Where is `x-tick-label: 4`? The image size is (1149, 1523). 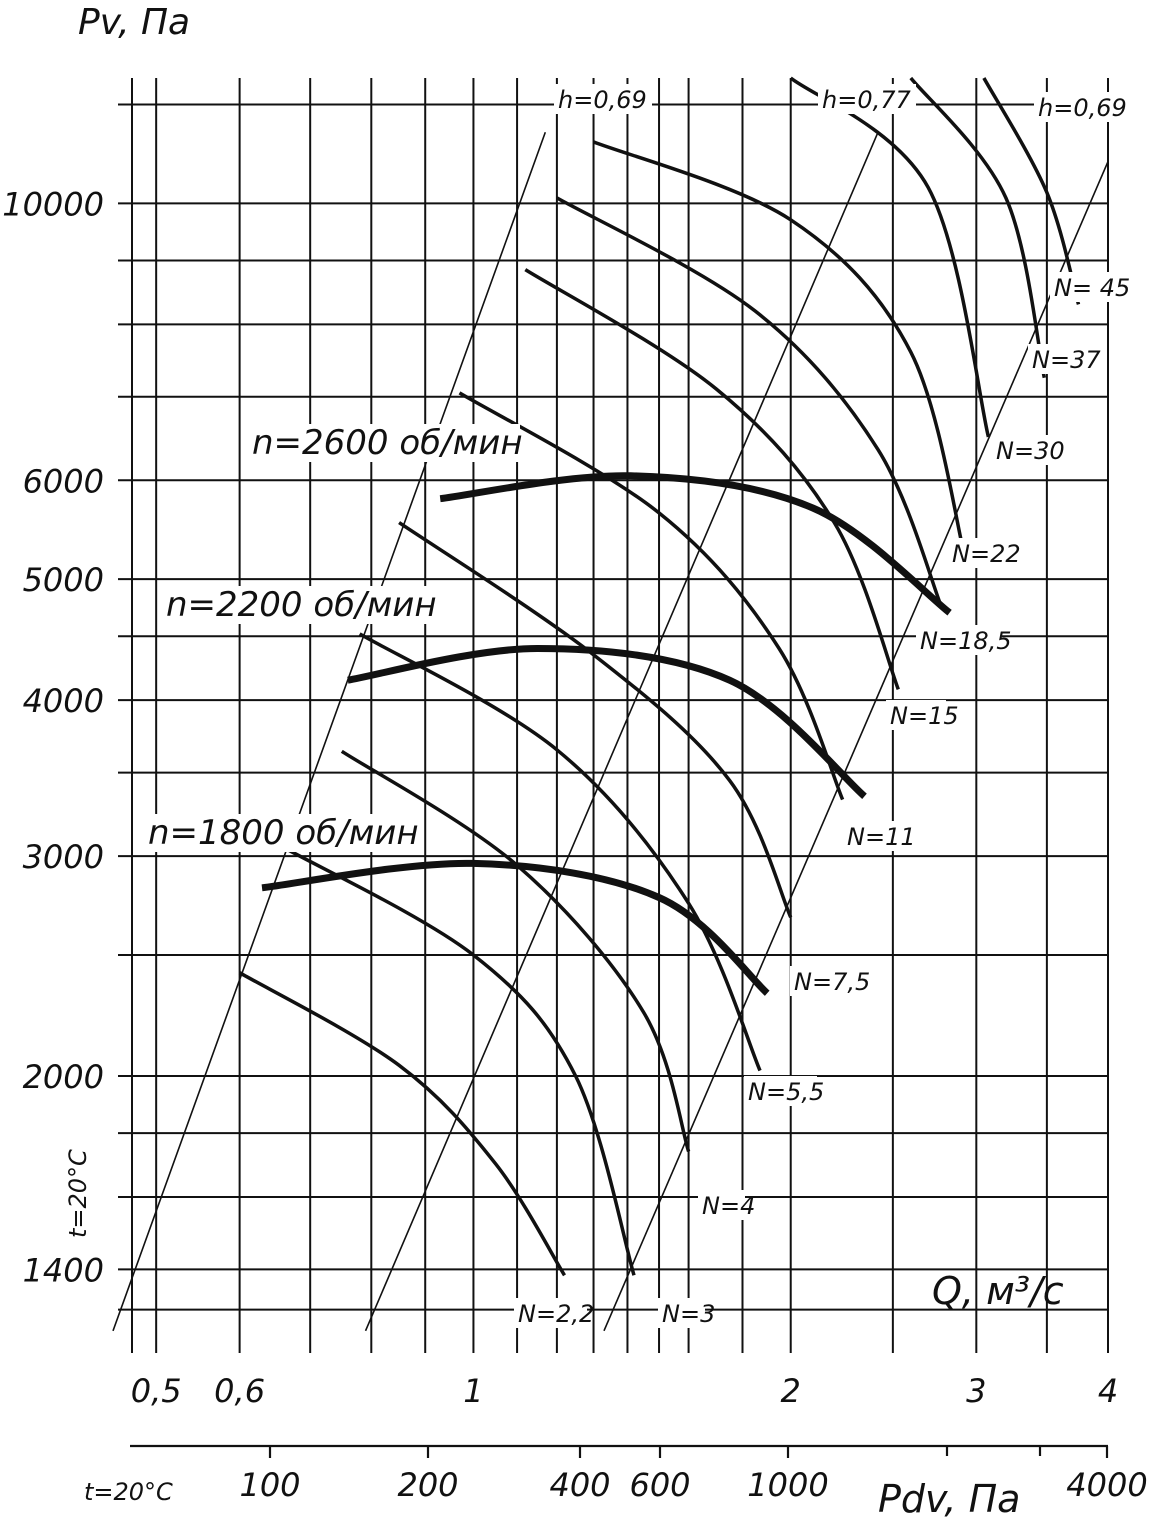 x-tick-label: 4 is located at coordinates (1108, 1391).